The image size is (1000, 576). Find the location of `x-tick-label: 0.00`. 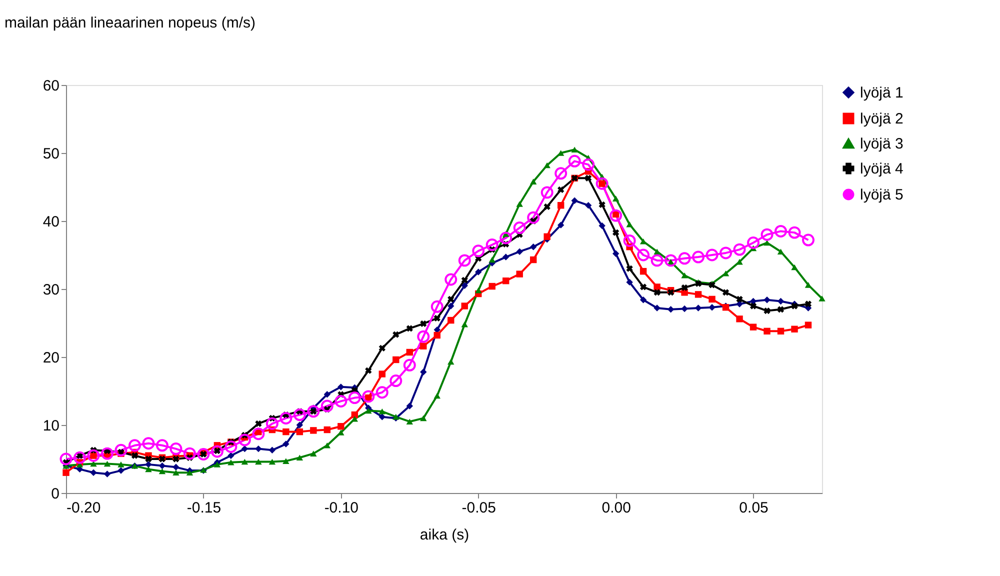

x-tick-label: 0.00 is located at coordinates (616, 508).